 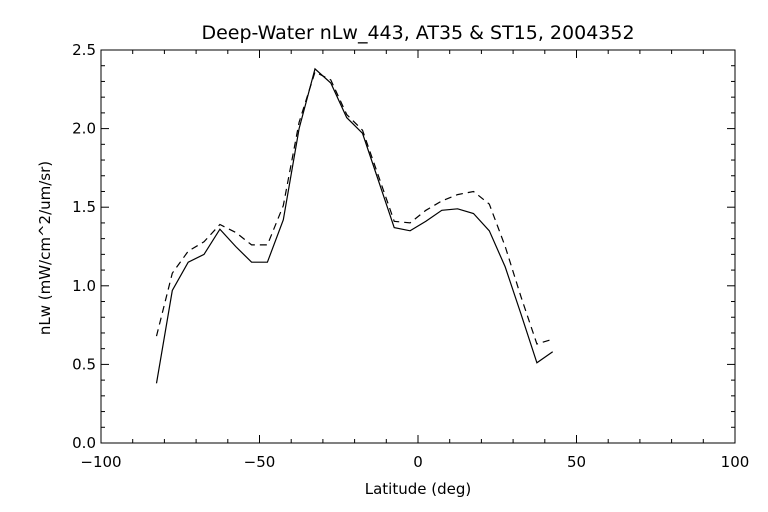 What do you see at coordinates (100, 462) in the screenshot?
I see `x-tick-label: −100` at bounding box center [100, 462].